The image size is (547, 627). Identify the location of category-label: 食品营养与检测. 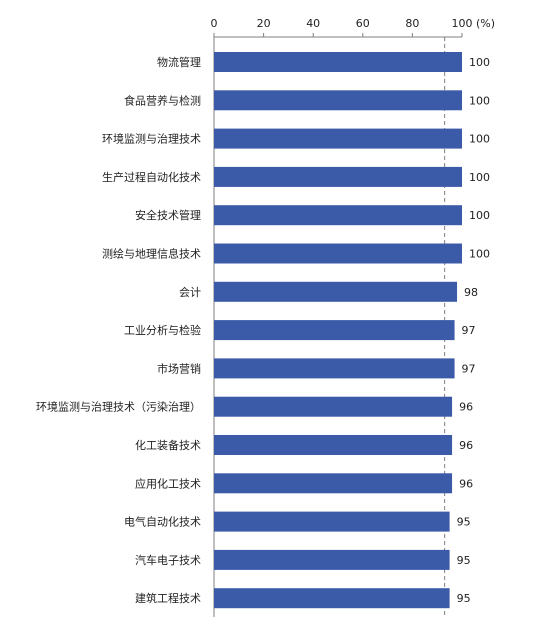
(162, 100).